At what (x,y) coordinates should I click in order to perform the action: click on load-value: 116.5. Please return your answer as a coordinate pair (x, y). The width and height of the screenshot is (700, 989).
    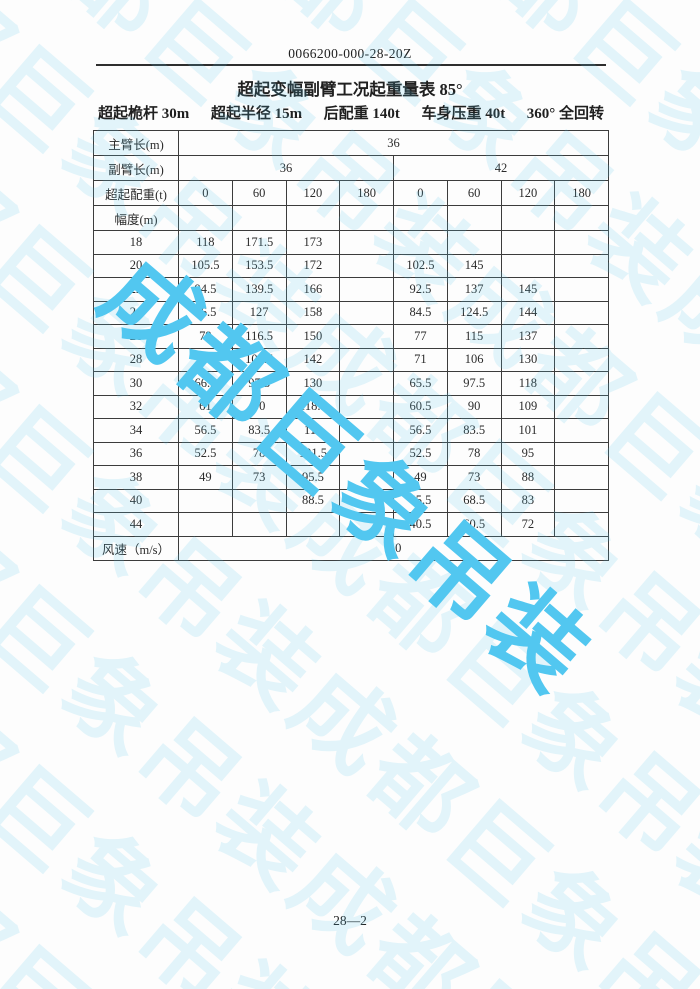
    Looking at the image, I should click on (259, 336).